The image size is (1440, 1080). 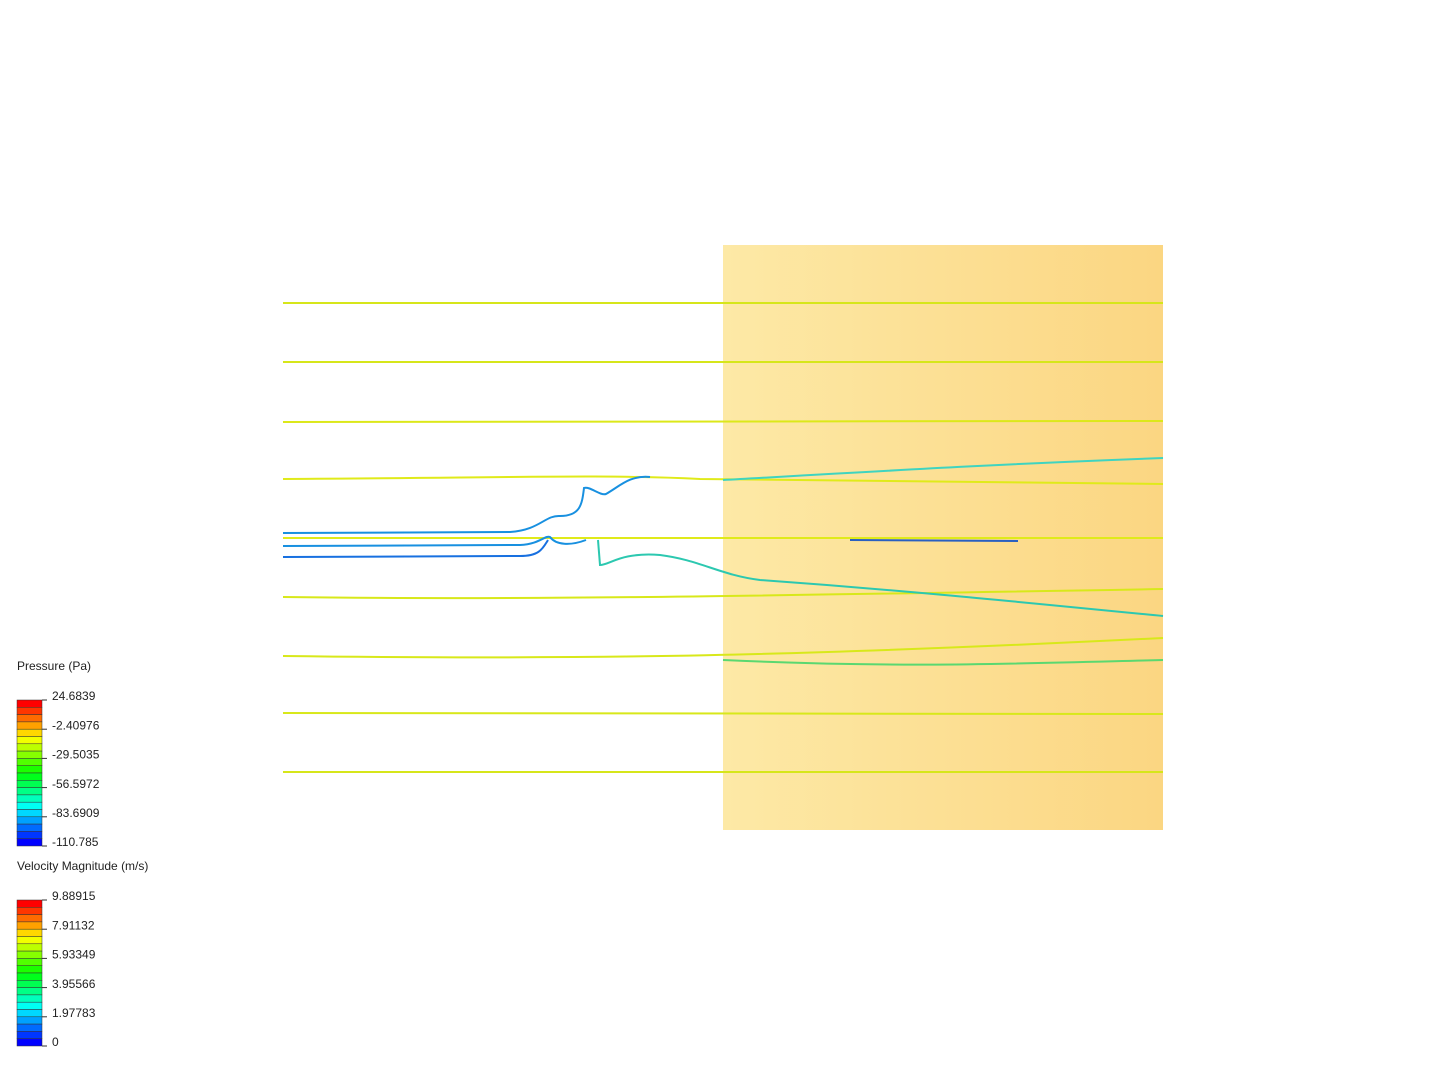 I want to click on tick-label: 3.95566, so click(x=74, y=984).